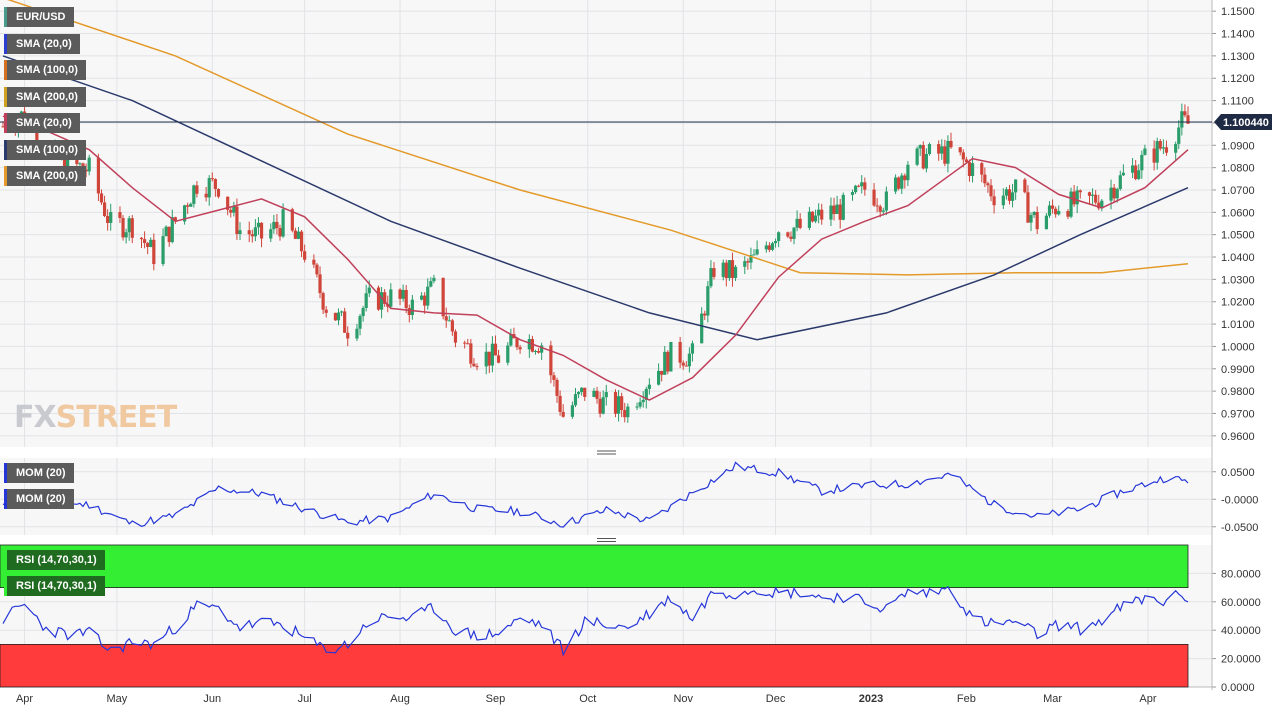 The width and height of the screenshot is (1283, 710). I want to click on rsi-axis-label: 0.0000, so click(1238, 688).